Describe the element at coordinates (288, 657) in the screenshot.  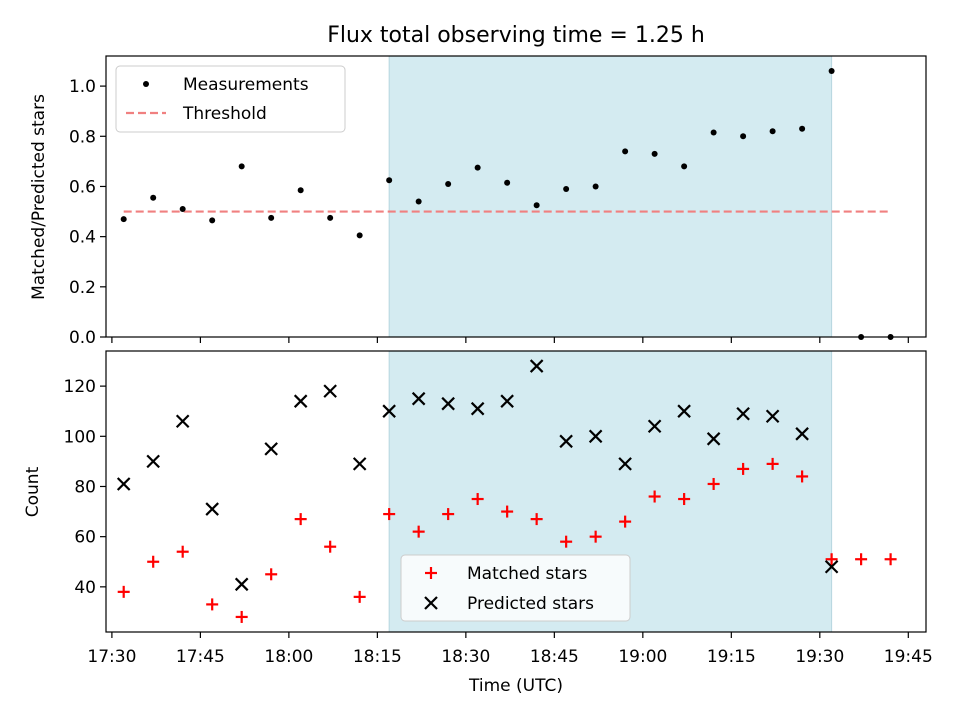
I see `x-tick-label: 18:00` at that location.